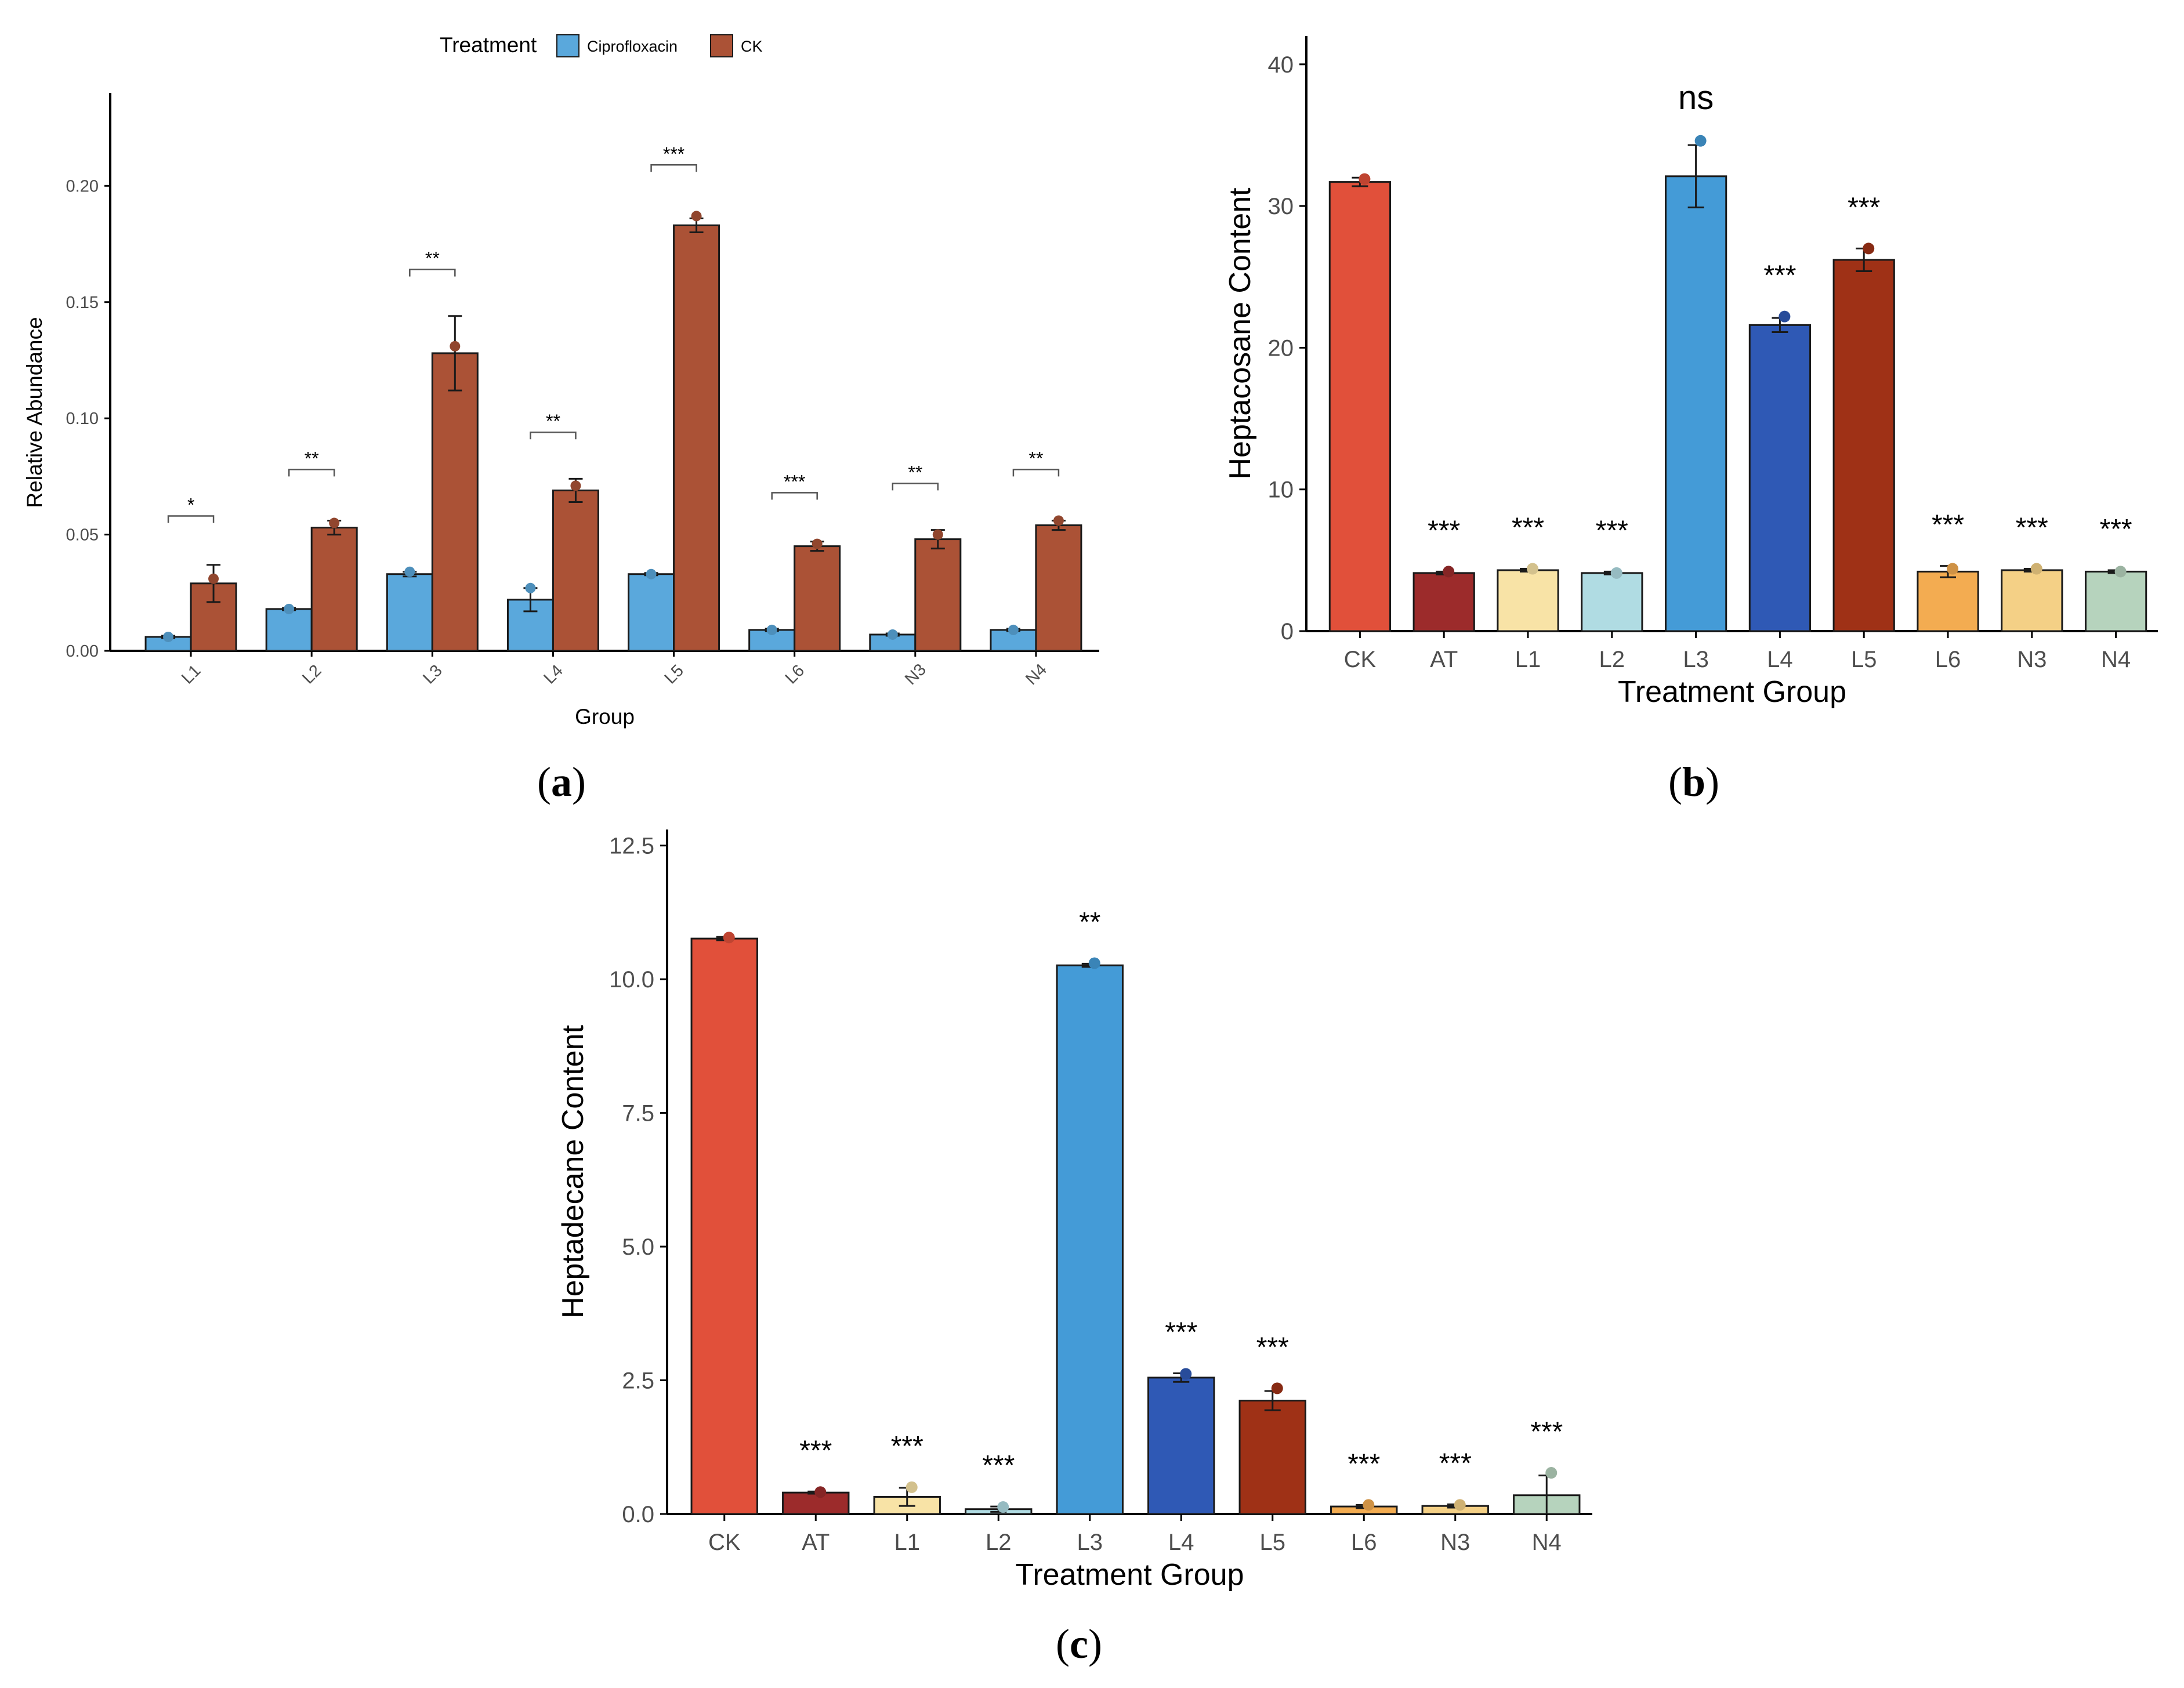  Describe the element at coordinates (1948, 601) in the screenshot. I see `bar-L6` at that location.